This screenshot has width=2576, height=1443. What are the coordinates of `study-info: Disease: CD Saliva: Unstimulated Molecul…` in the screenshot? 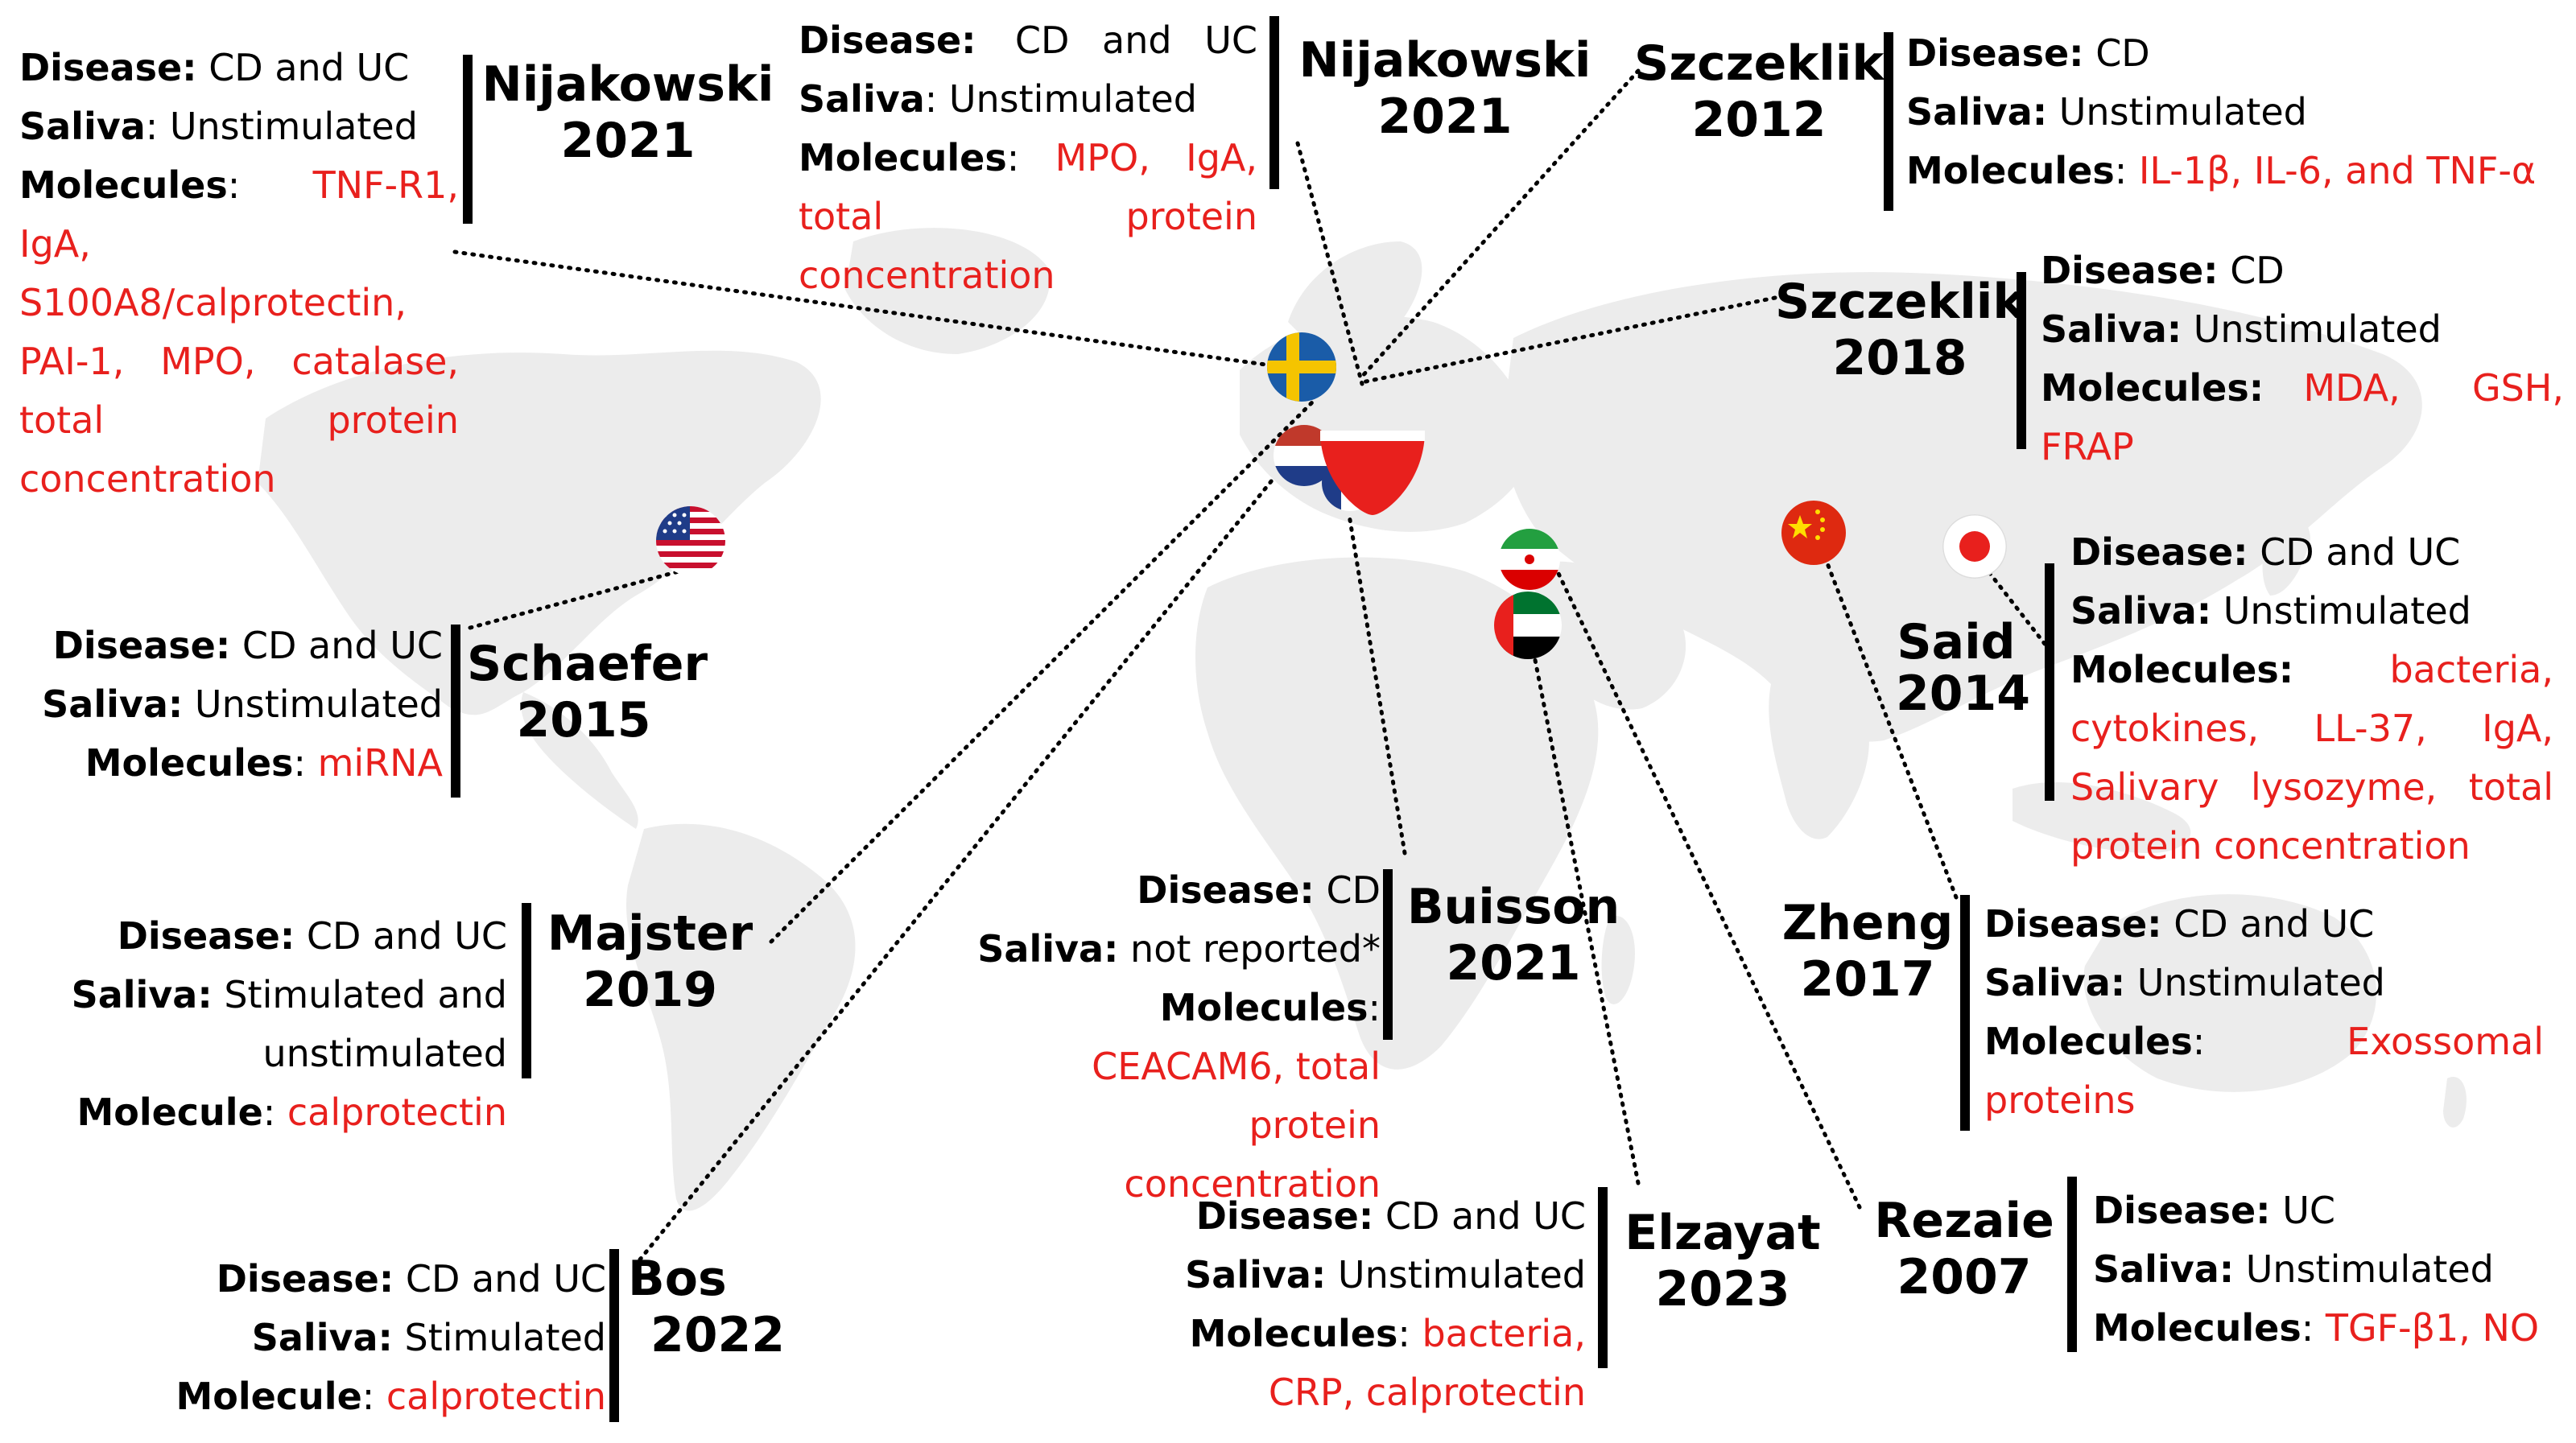 It's located at (2302, 359).